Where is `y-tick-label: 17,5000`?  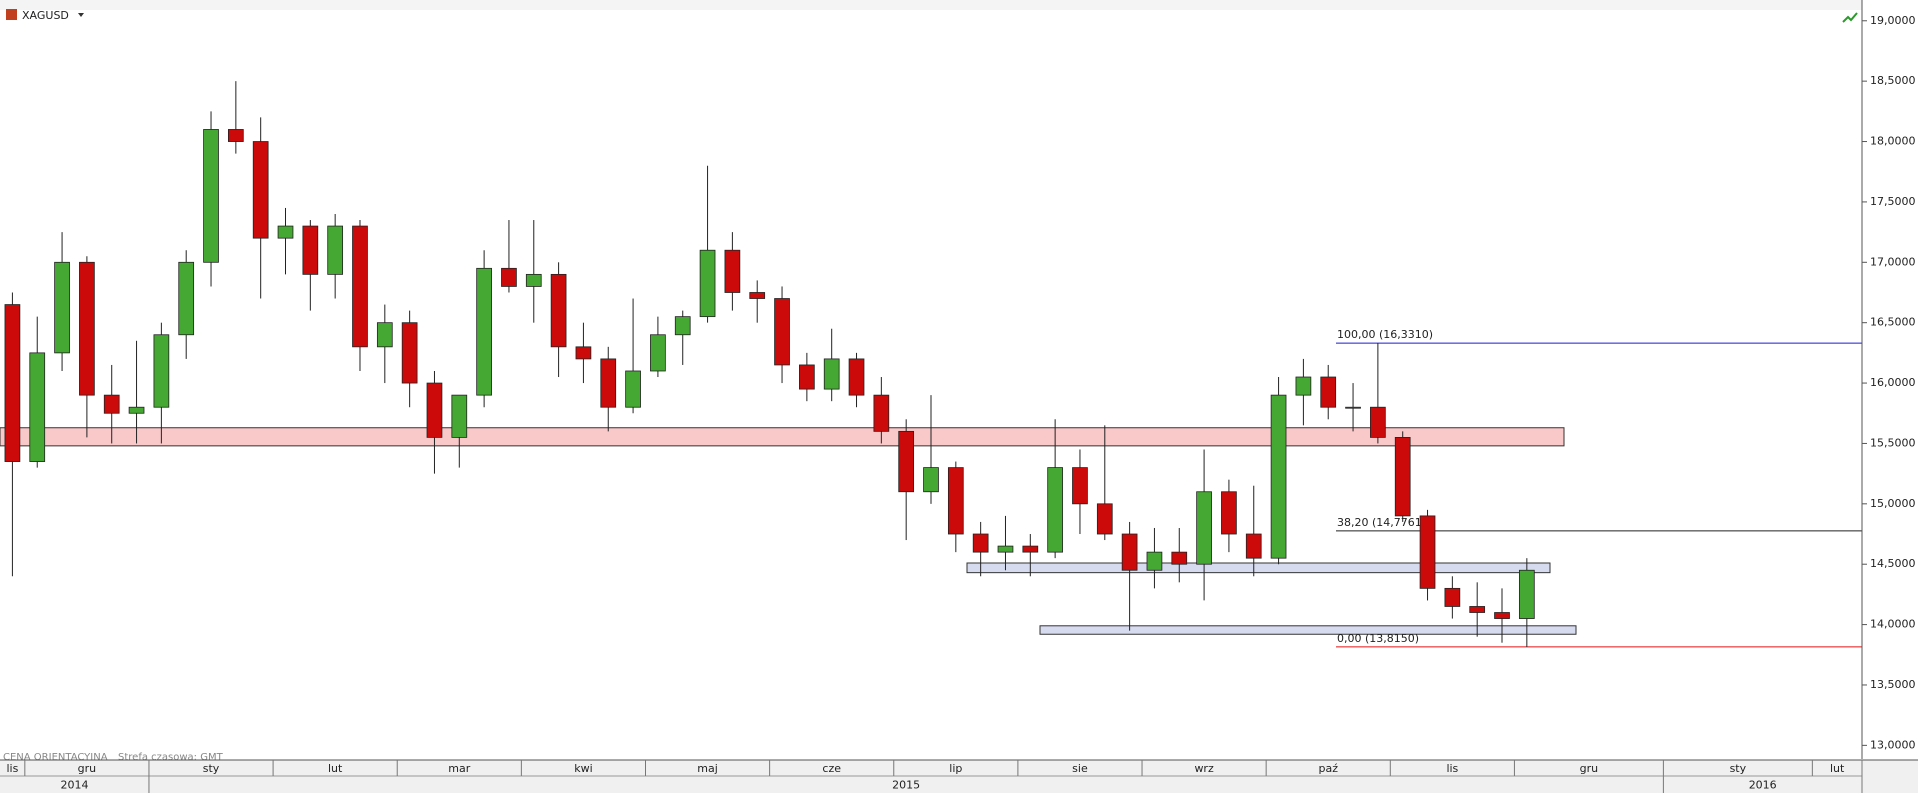
y-tick-label: 17,5000 is located at coordinates (1893, 201).